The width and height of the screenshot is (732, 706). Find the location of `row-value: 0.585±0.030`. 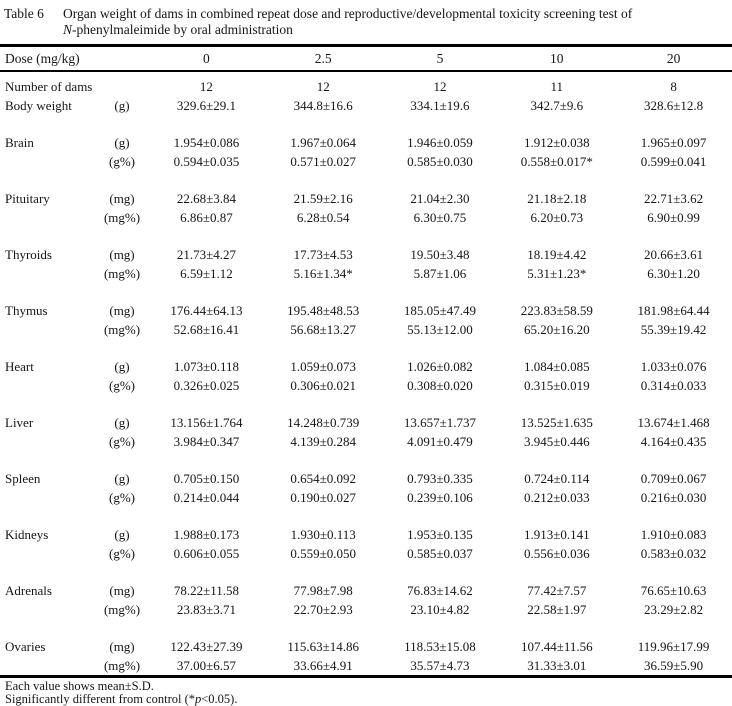

row-value: 0.585±0.030 is located at coordinates (440, 161).